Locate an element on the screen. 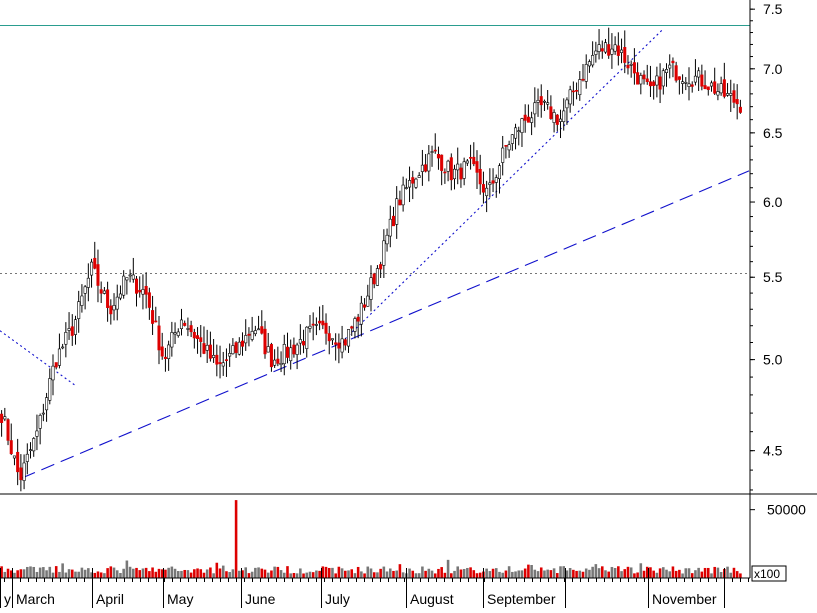 This screenshot has width=817, height=613. y-tick-label: 6.0 is located at coordinates (773, 202).